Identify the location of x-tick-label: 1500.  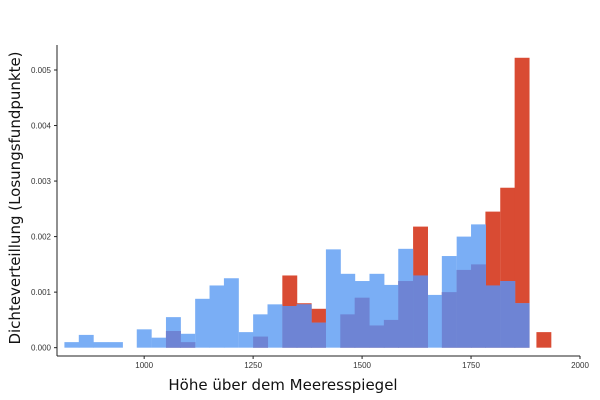
(362, 365).